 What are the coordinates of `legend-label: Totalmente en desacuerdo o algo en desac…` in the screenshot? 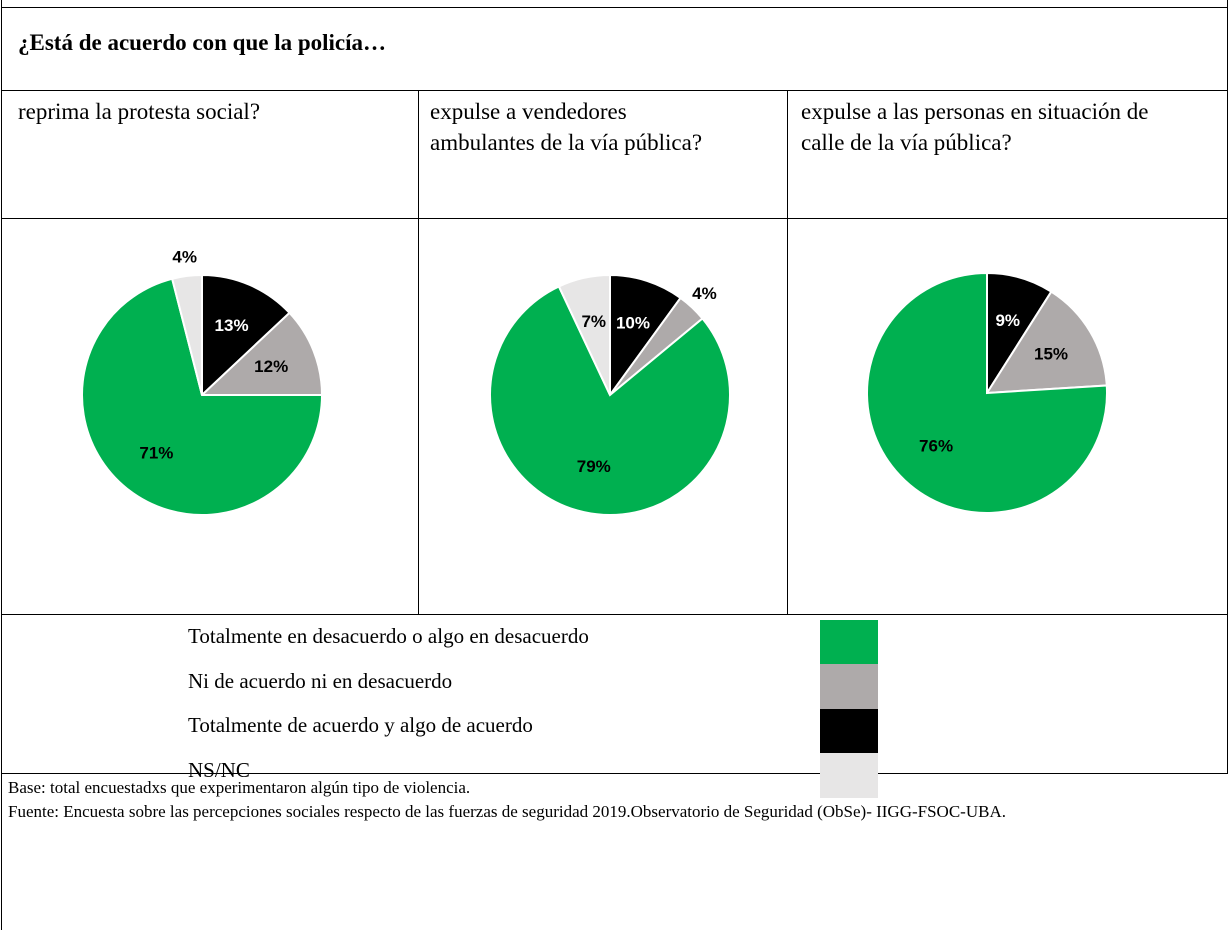 It's located at (388, 636).